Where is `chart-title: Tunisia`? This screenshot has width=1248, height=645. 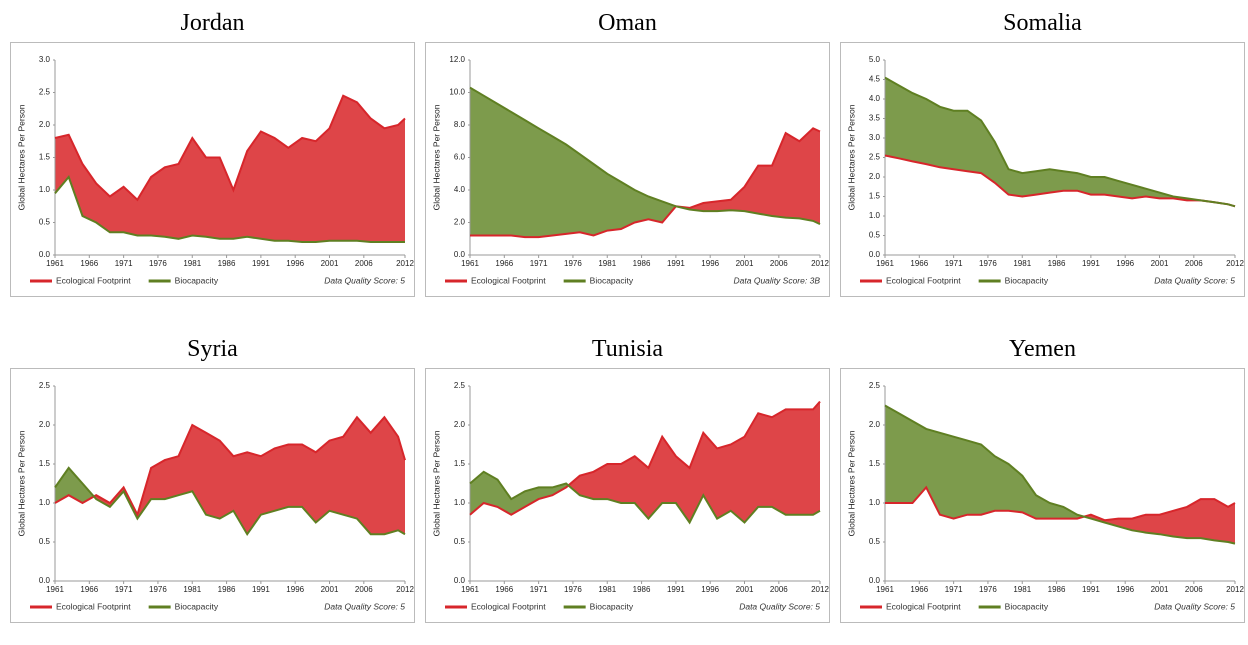 chart-title: Tunisia is located at coordinates (627, 349).